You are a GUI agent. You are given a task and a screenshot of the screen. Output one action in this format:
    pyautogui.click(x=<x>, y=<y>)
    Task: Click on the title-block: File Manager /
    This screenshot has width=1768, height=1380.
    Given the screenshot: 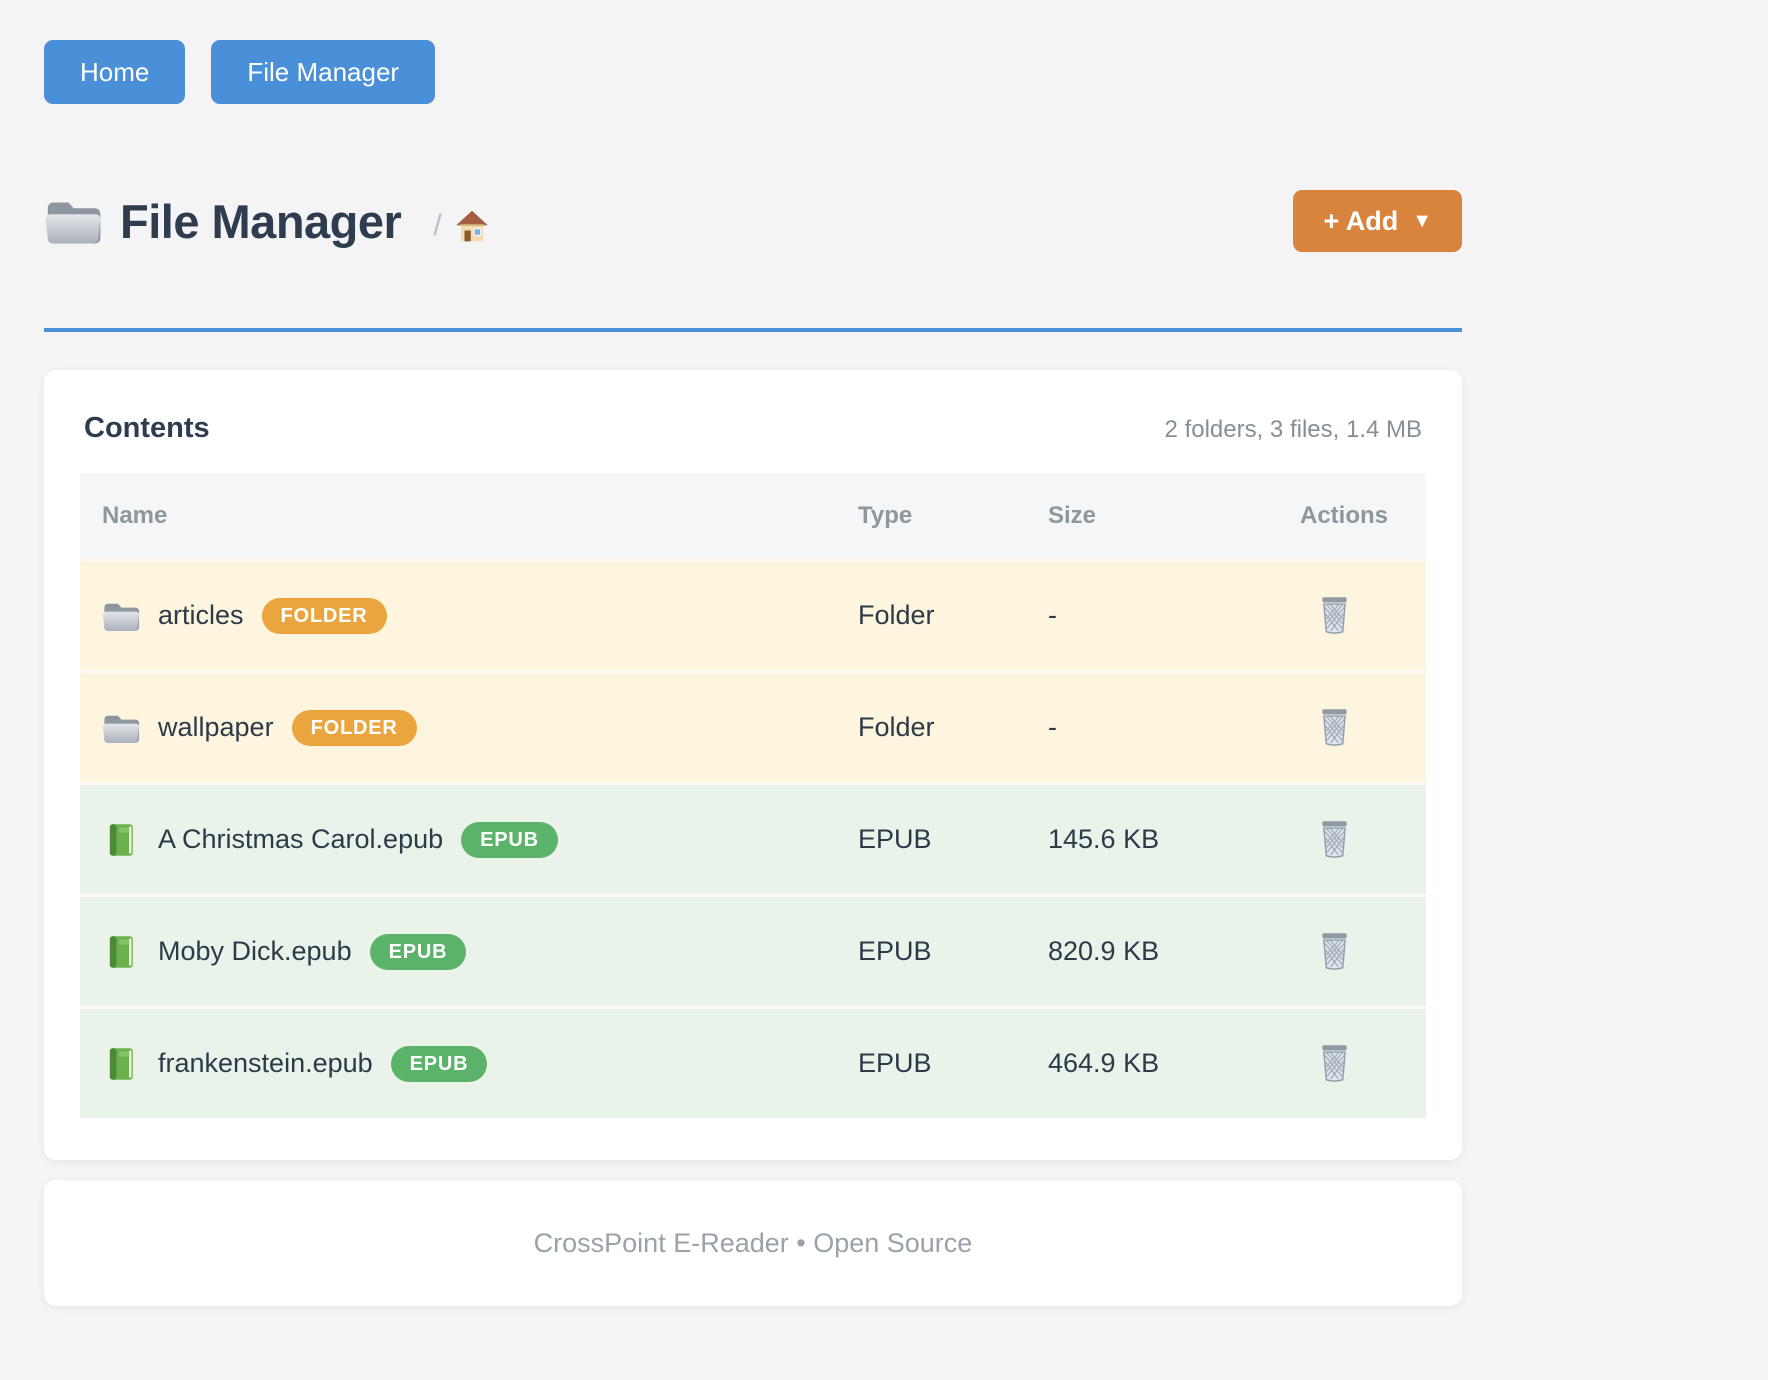 What is the action you would take?
    pyautogui.click(x=267, y=221)
    